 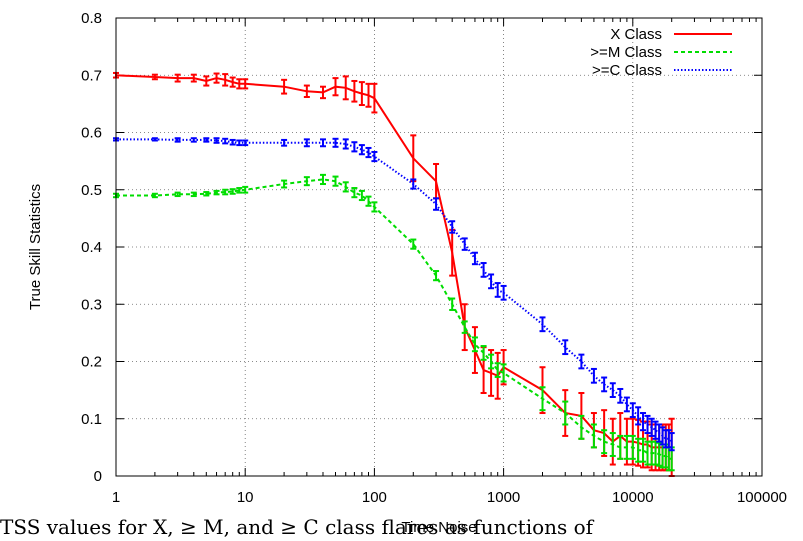 What do you see at coordinates (35, 247) in the screenshot?
I see `y-axis-title: True Skill Statistics` at bounding box center [35, 247].